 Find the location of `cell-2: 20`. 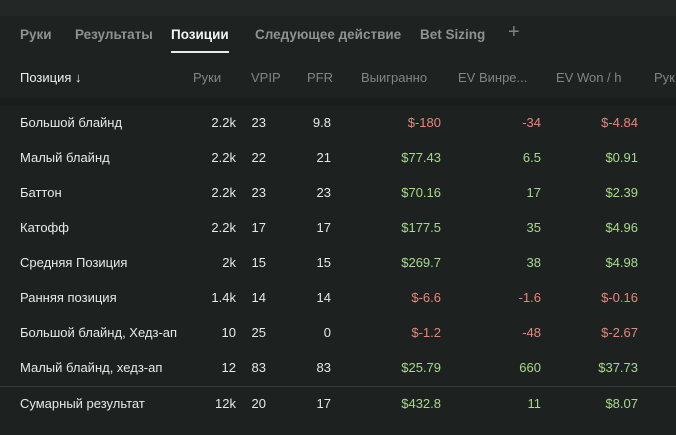

cell-2: 20 is located at coordinates (258, 403).